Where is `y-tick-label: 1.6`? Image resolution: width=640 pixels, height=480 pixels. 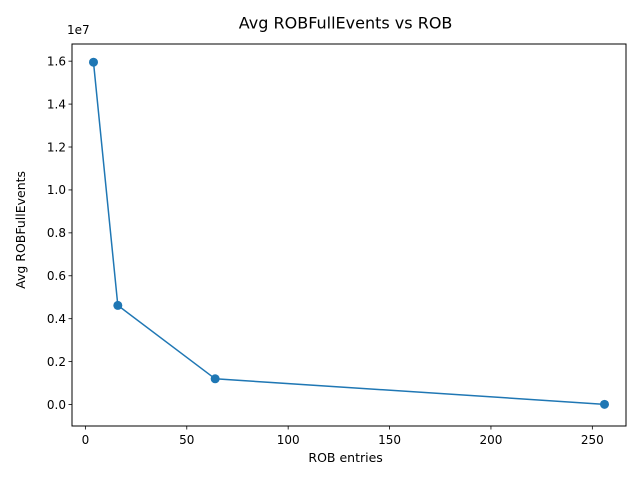 y-tick-label: 1.6 is located at coordinates (56, 61).